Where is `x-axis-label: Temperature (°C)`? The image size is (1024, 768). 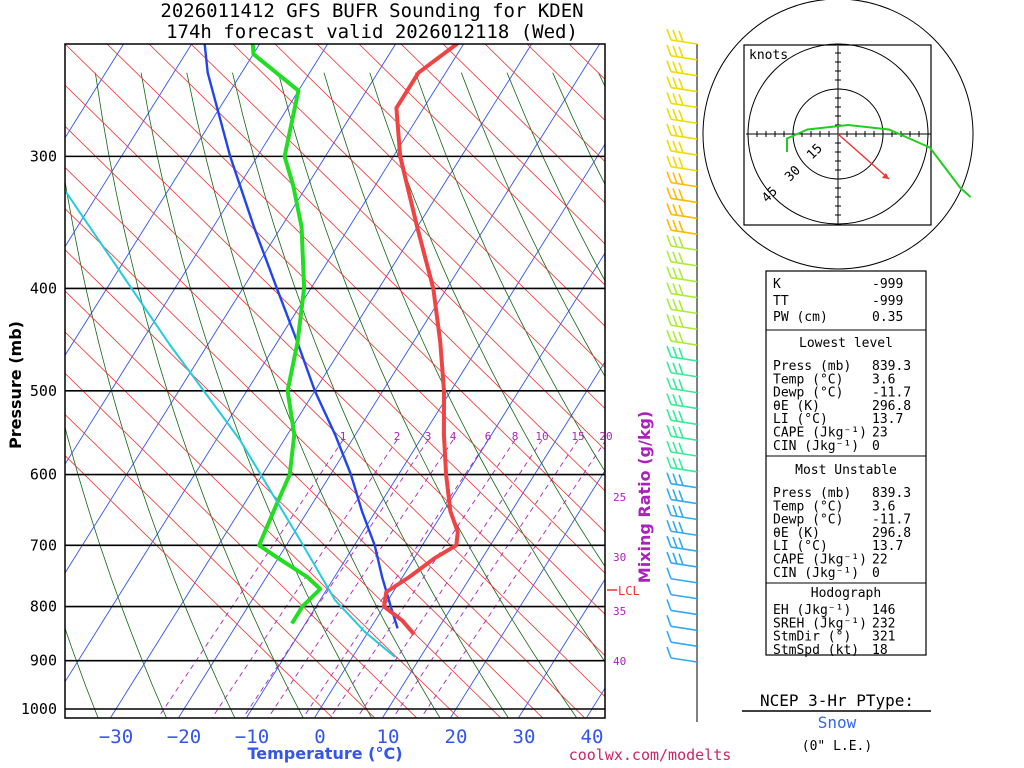 x-axis-label: Temperature (°C) is located at coordinates (324, 753).